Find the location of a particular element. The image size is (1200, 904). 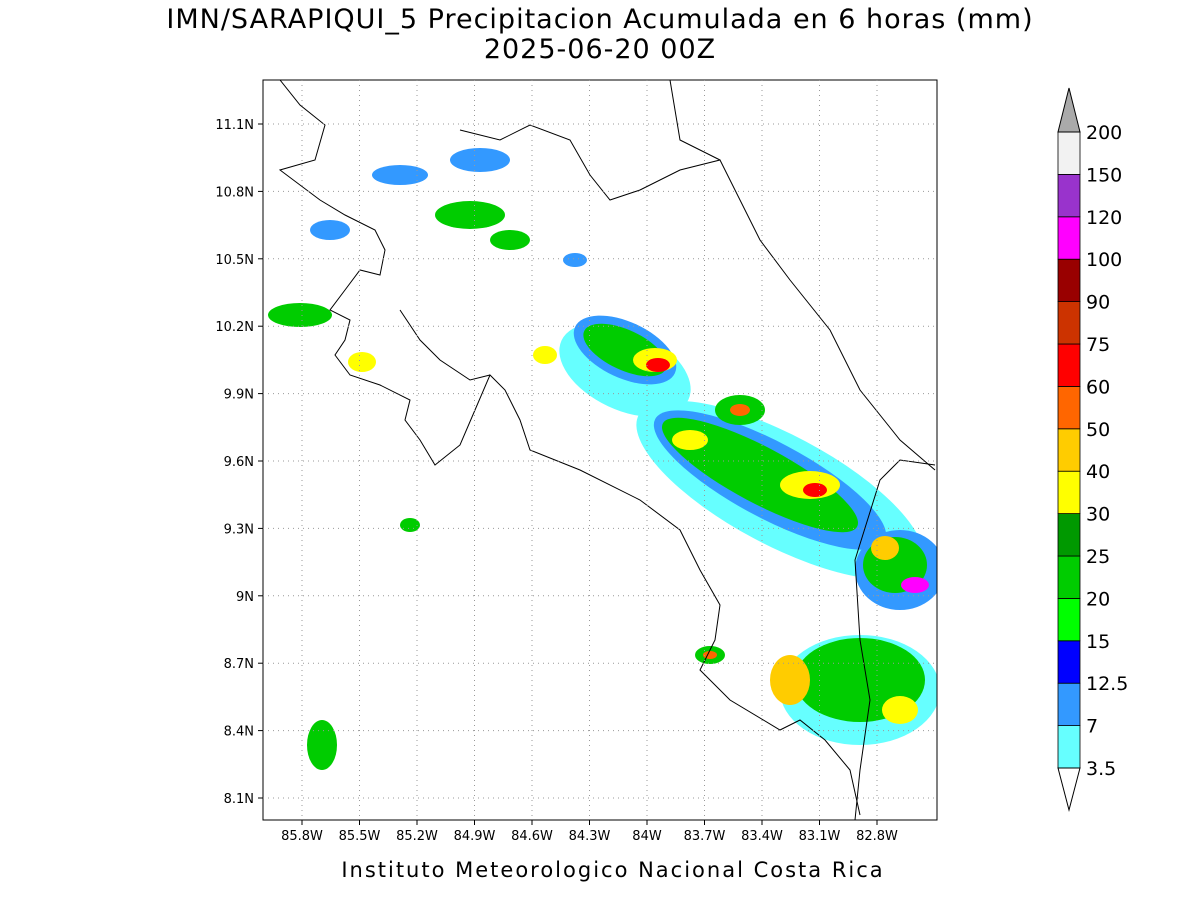

colorbar-label: 3.5 is located at coordinates (1101, 769).